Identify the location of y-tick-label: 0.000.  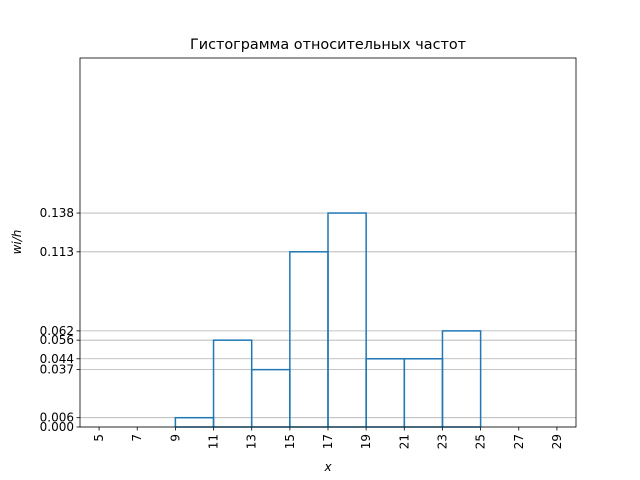
(57, 427).